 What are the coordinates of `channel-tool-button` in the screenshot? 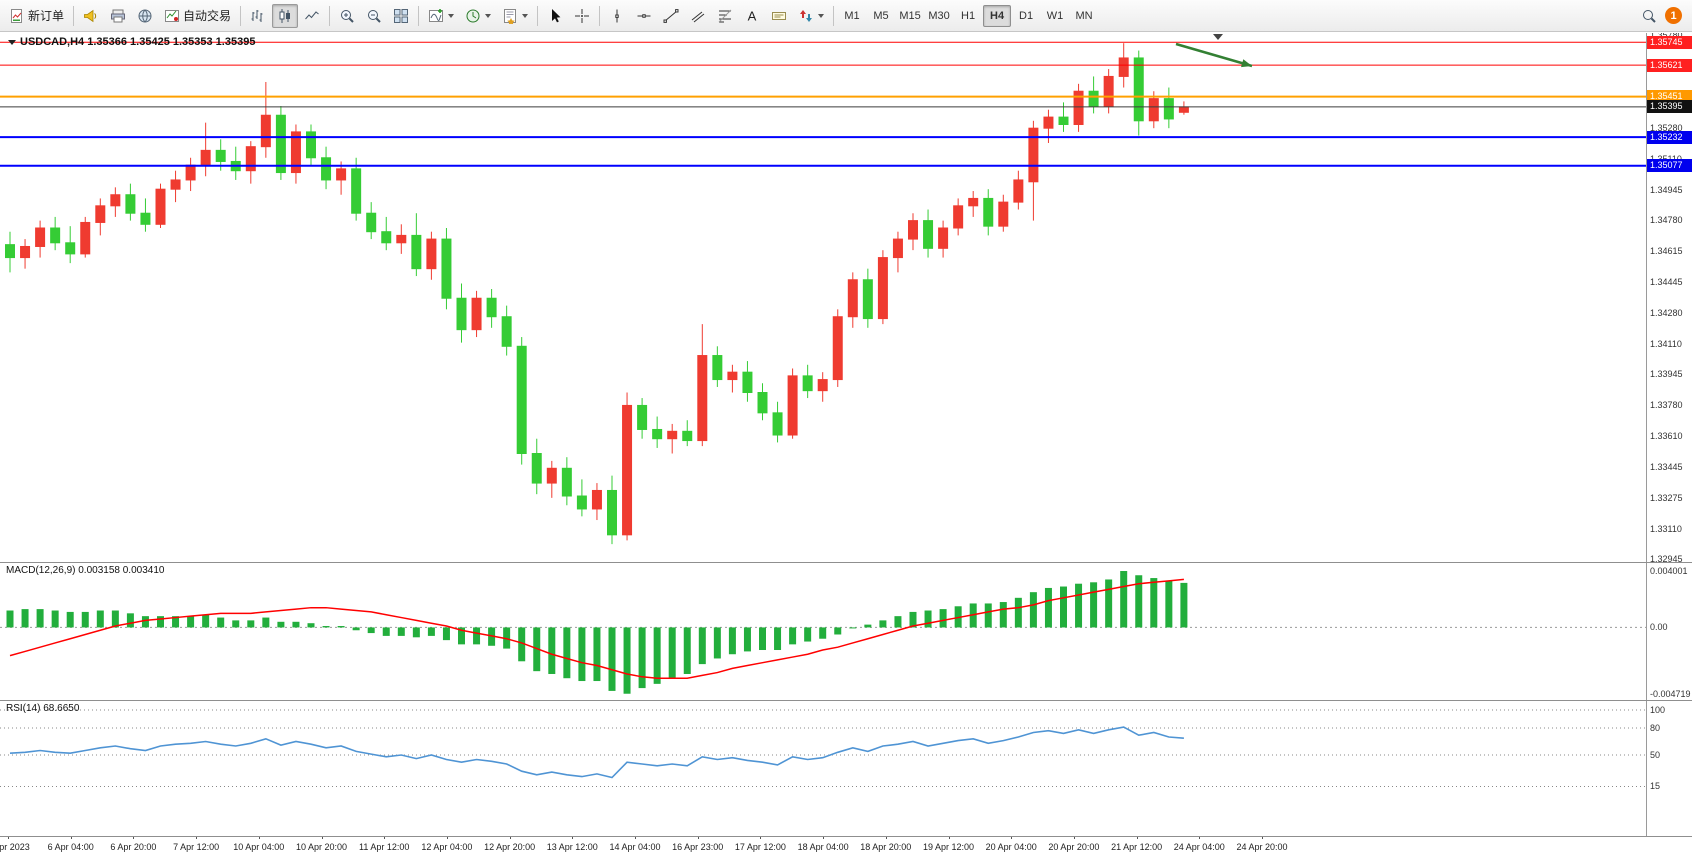 It's located at (698, 16).